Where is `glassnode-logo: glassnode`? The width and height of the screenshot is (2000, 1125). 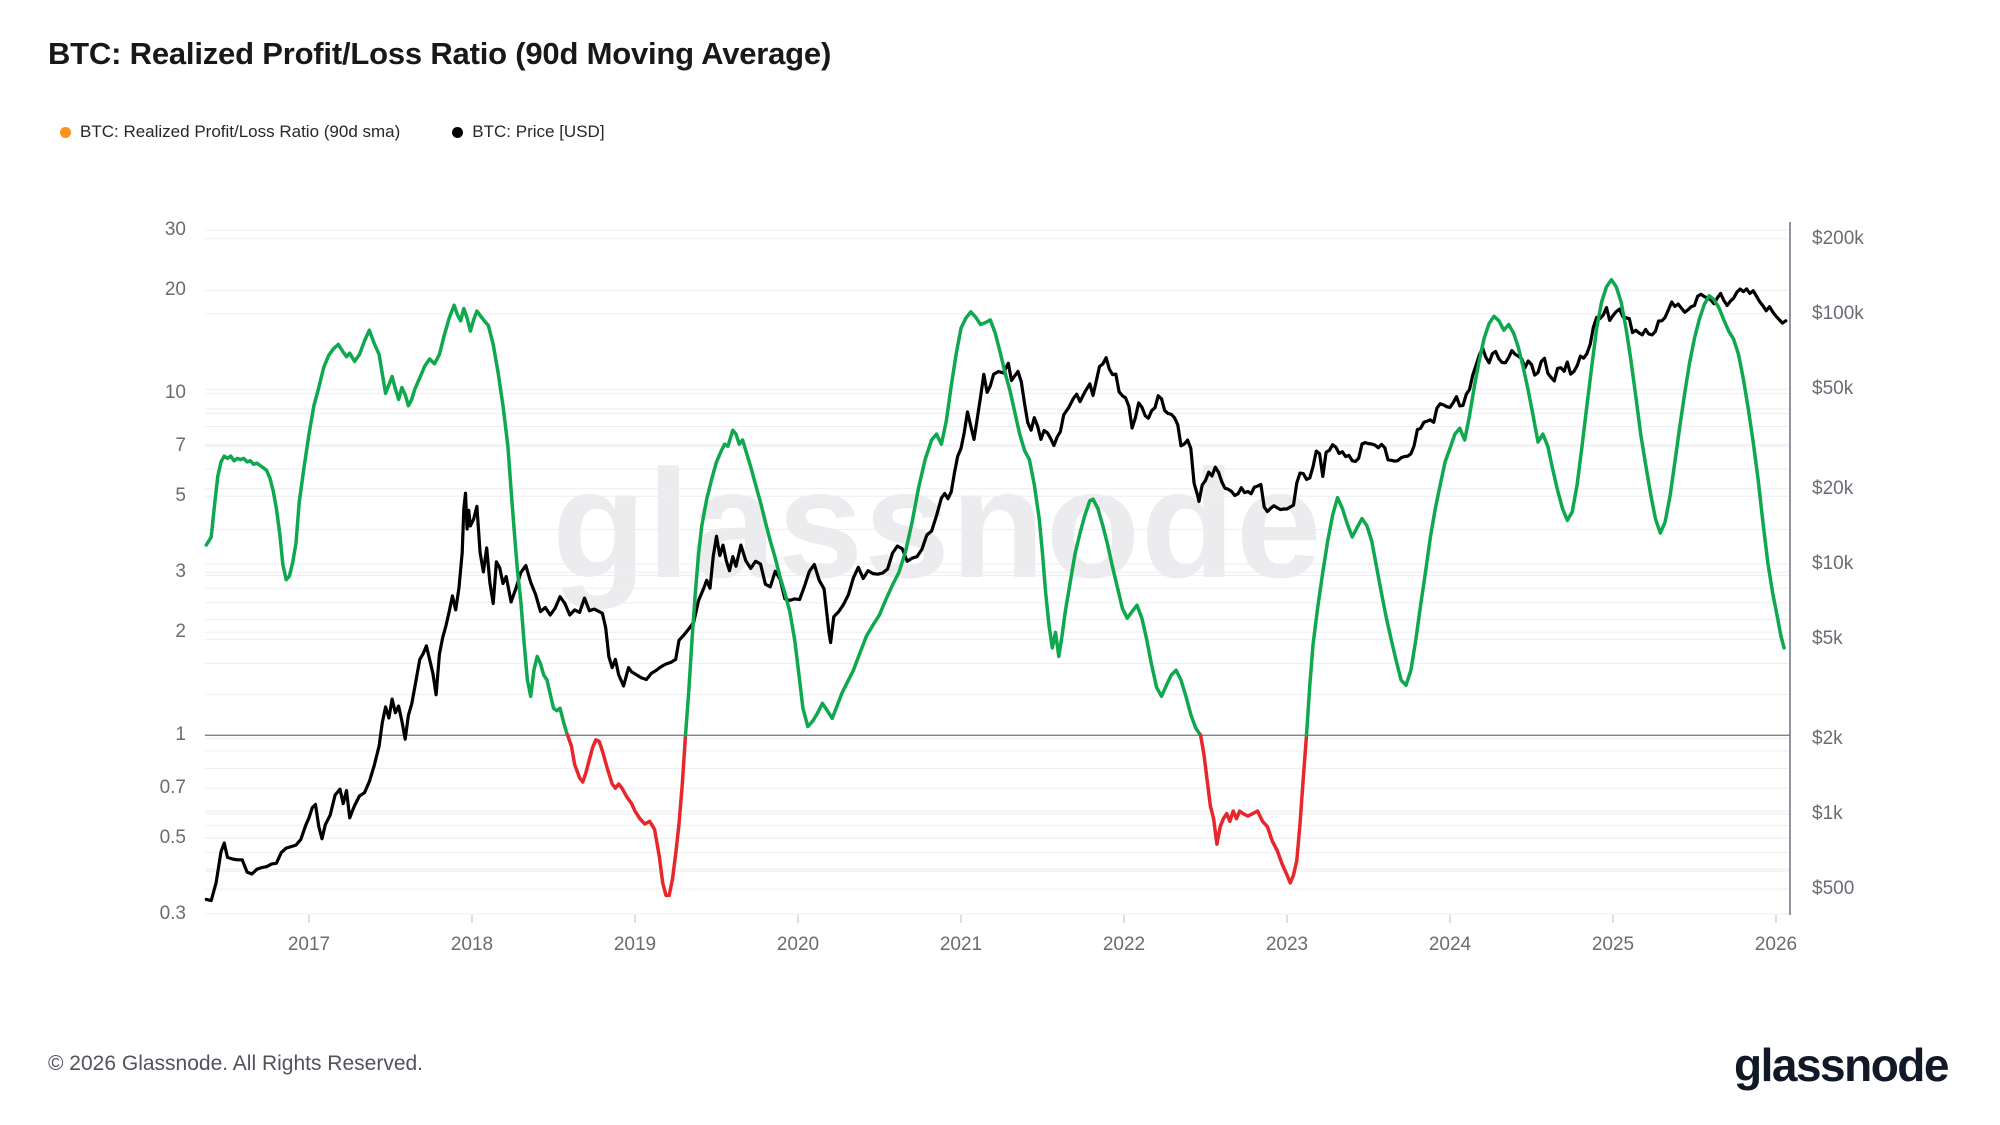
glassnode-logo: glassnode is located at coordinates (1841, 1065).